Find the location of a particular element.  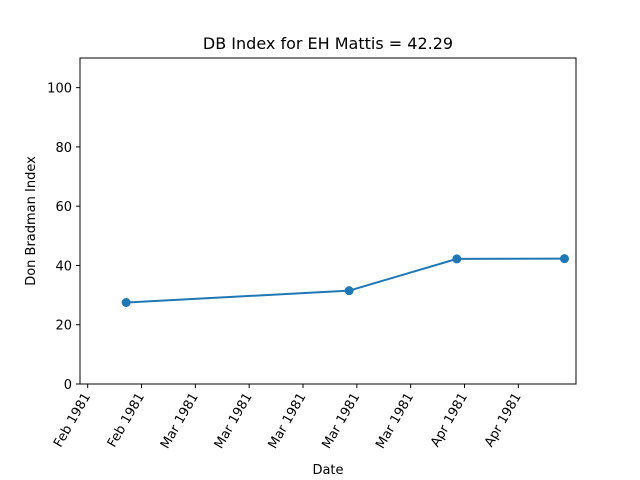

x-axis-label: Date is located at coordinates (327, 470).